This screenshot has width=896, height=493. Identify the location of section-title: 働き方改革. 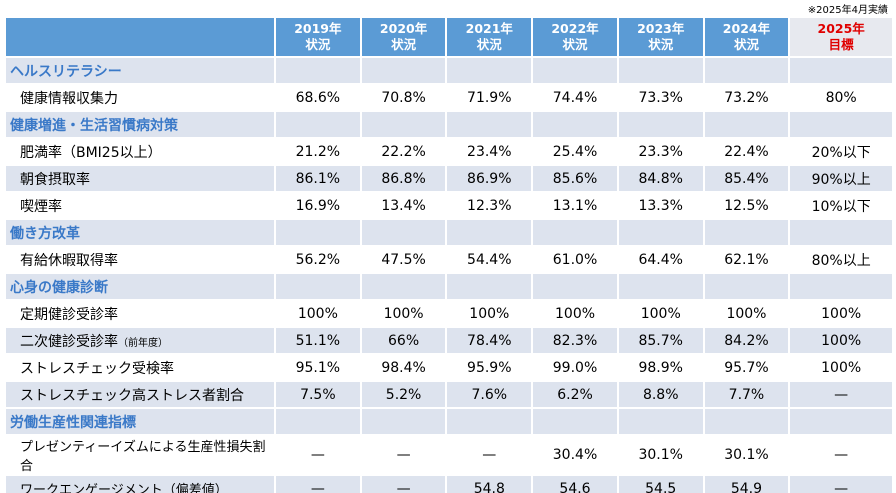
(140, 232).